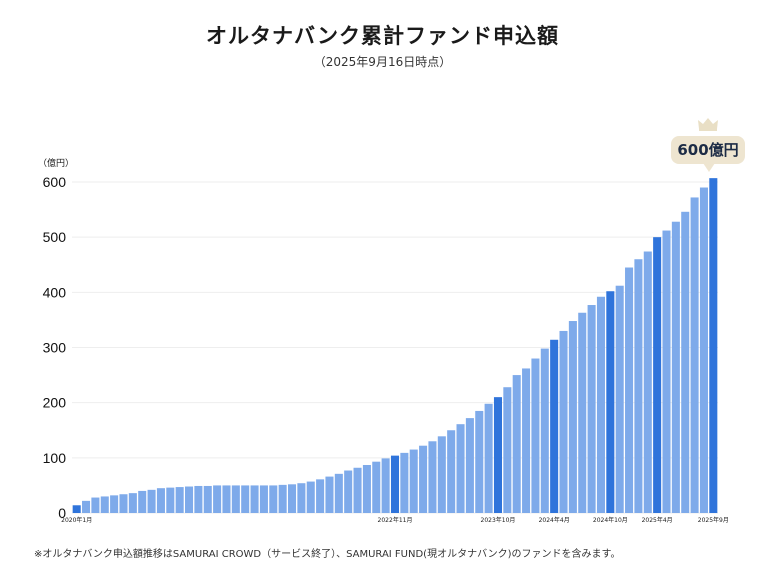 The image size is (765, 567). Describe the element at coordinates (708, 124) in the screenshot. I see `crown-icon` at that location.